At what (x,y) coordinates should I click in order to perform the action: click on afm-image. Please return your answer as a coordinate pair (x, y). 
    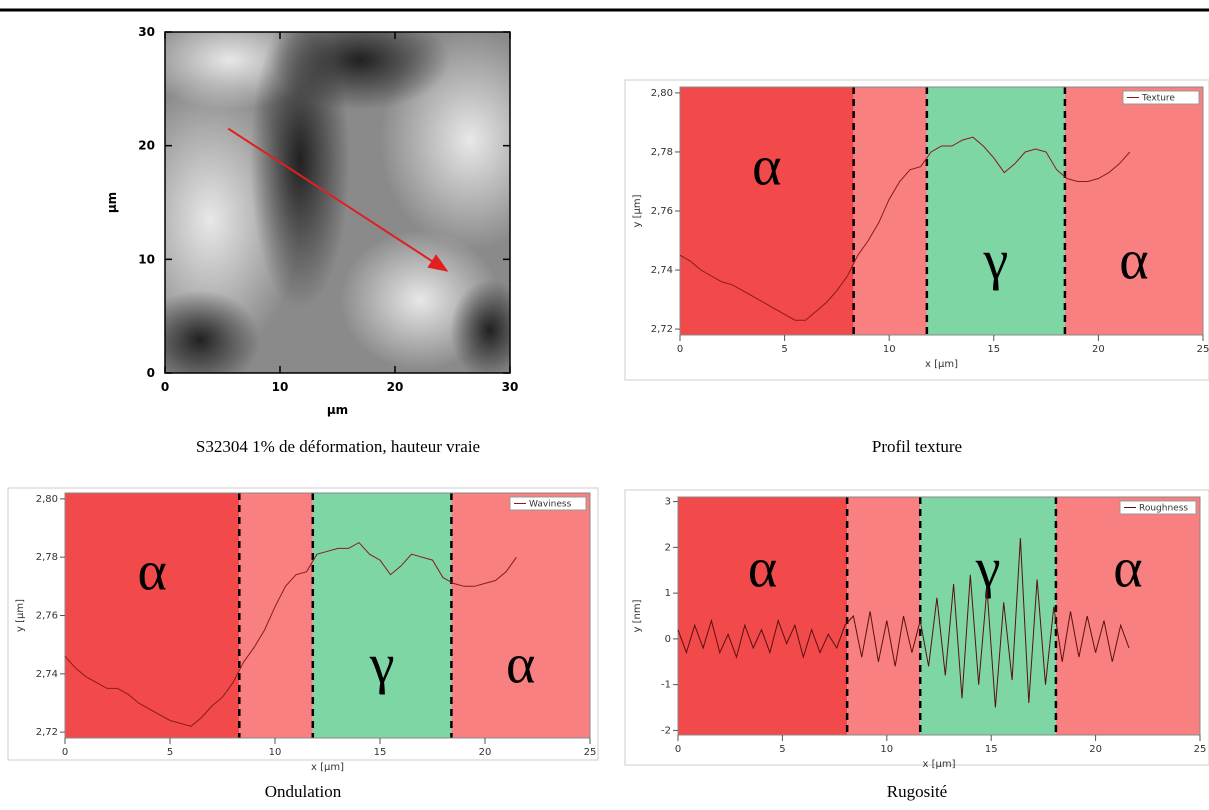
    Looking at the image, I should click on (337, 202).